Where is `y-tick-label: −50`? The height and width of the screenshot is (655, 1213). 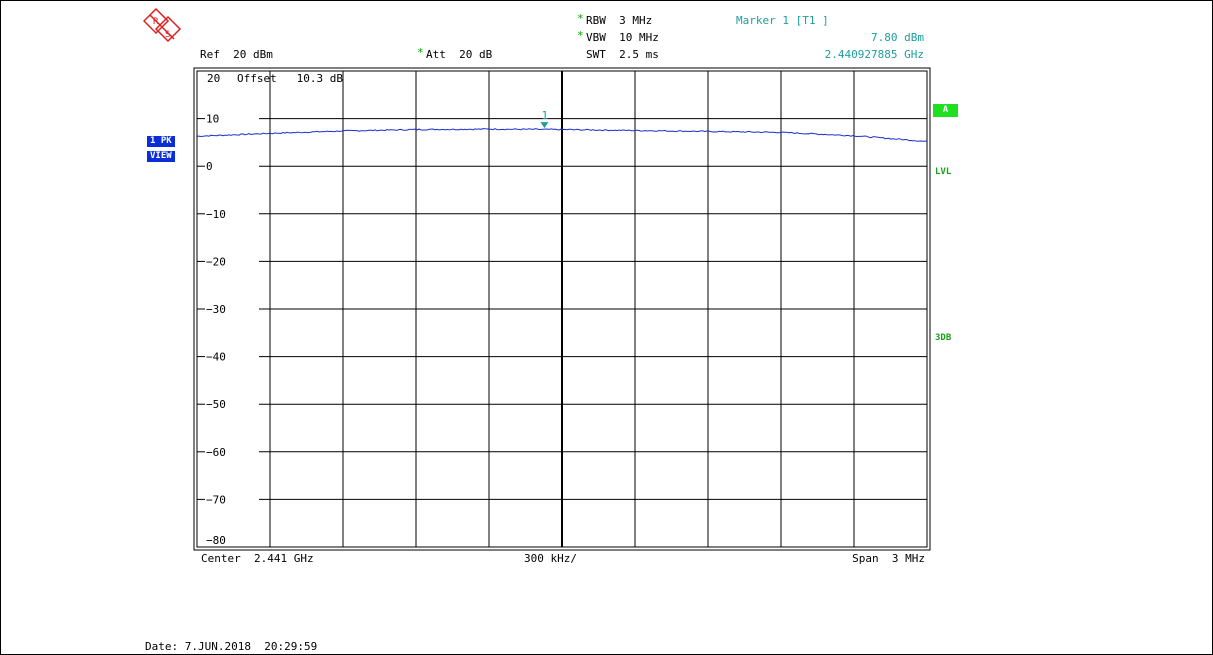 y-tick-label: −50 is located at coordinates (216, 404).